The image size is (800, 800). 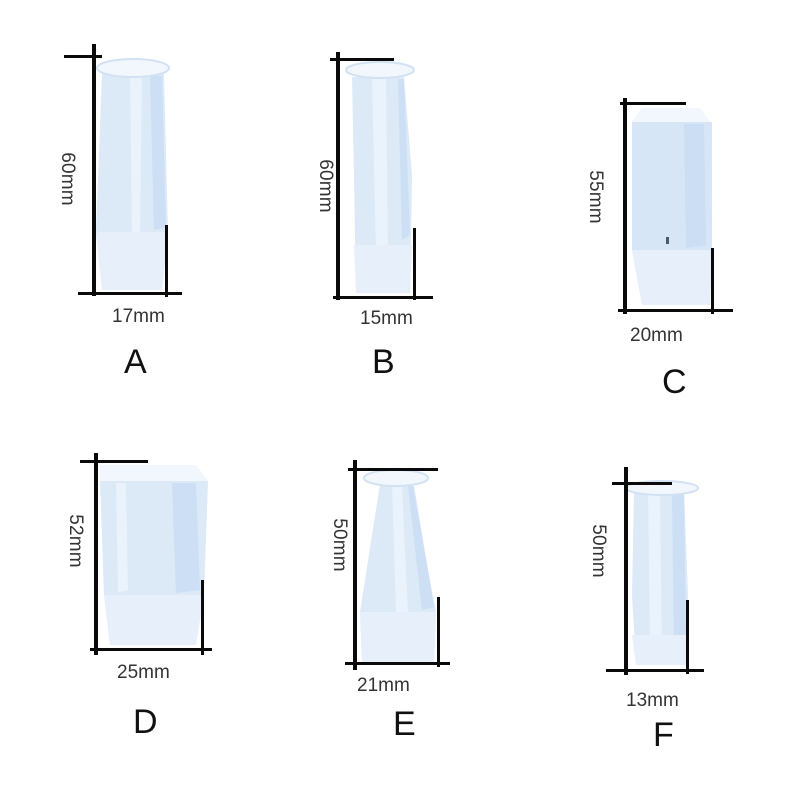 I want to click on mold-f-top-tick, so click(x=642, y=483).